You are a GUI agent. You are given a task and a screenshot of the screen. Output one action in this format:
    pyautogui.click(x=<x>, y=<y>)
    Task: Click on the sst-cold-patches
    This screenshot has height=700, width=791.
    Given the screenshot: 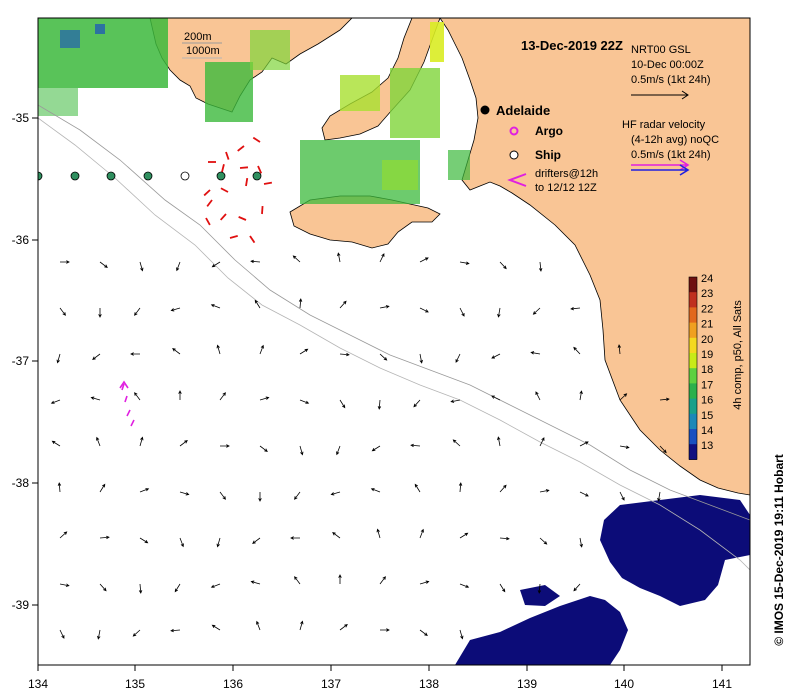 What is the action you would take?
    pyautogui.click(x=602, y=580)
    